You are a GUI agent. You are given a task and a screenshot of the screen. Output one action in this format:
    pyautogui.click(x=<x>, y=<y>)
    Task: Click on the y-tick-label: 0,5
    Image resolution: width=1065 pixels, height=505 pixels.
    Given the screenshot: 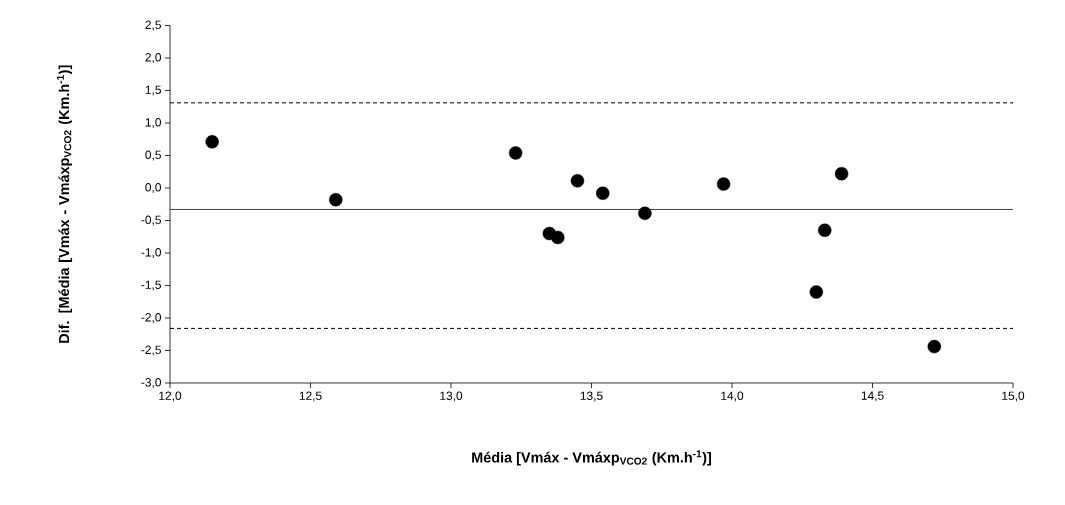 What is the action you would take?
    pyautogui.click(x=153, y=155)
    